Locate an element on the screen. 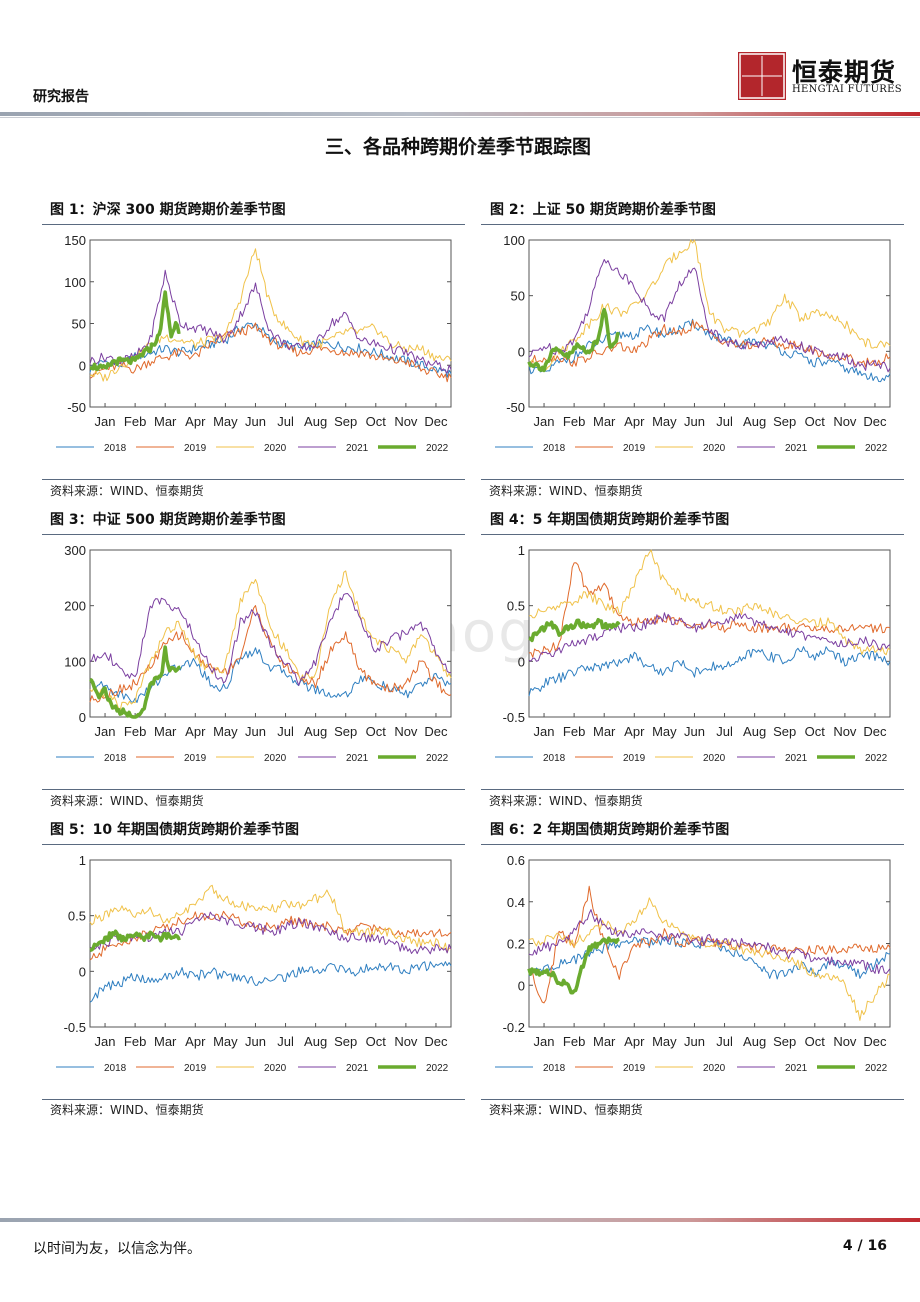 Image resolution: width=920 pixels, height=1302 pixels. figure-2-title-rule is located at coordinates (692, 224).